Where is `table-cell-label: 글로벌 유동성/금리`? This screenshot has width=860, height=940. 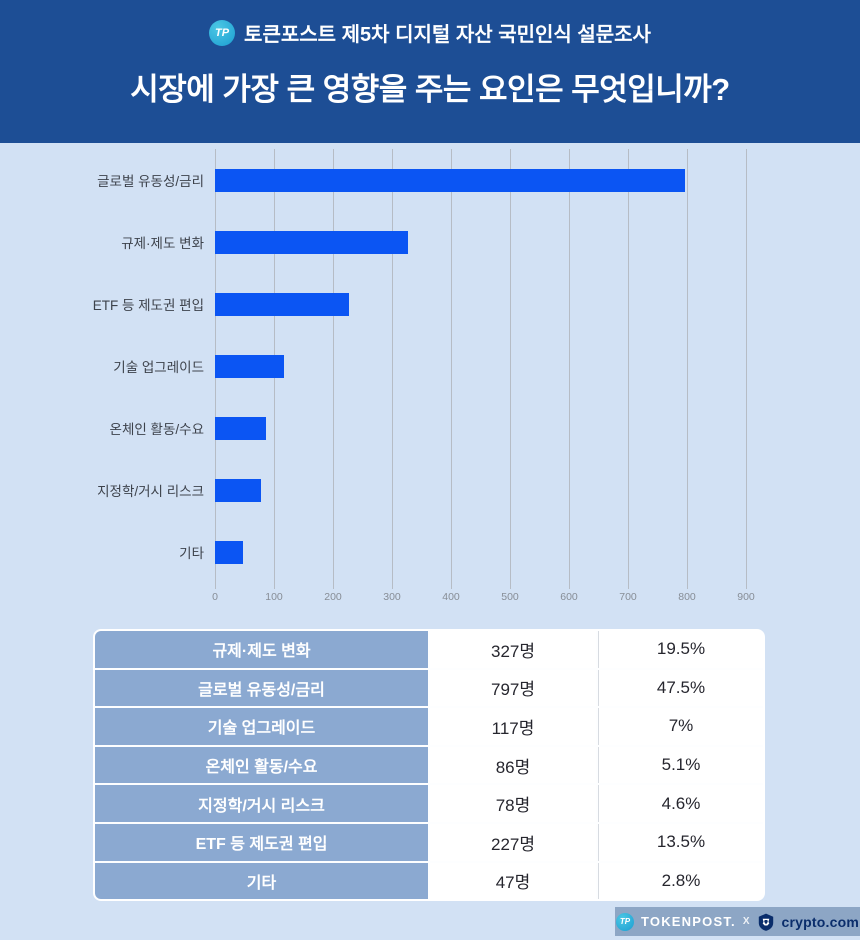
table-cell-label: 글로벌 유동성/금리 is located at coordinates (261, 688).